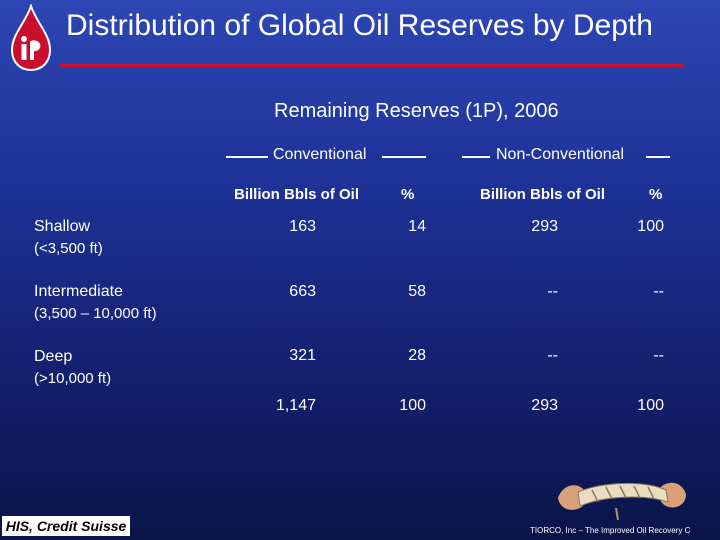 This screenshot has width=720, height=540. Describe the element at coordinates (62, 226) in the screenshot. I see `row-label-text: Shallow` at that location.